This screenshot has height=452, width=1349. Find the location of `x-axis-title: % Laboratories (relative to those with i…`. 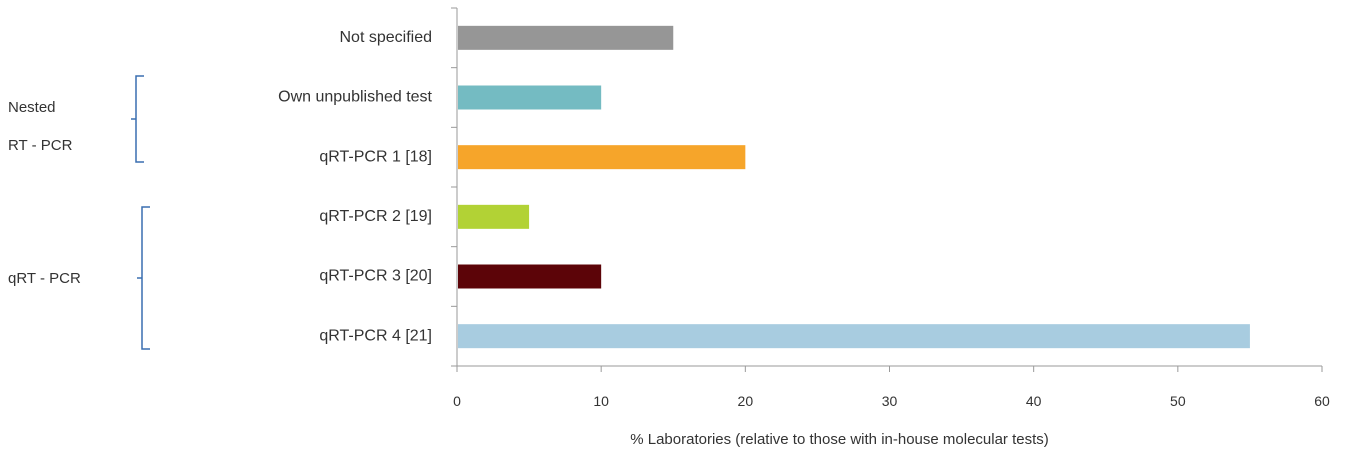

x-axis-title: % Laboratories (relative to those with i… is located at coordinates (839, 439).